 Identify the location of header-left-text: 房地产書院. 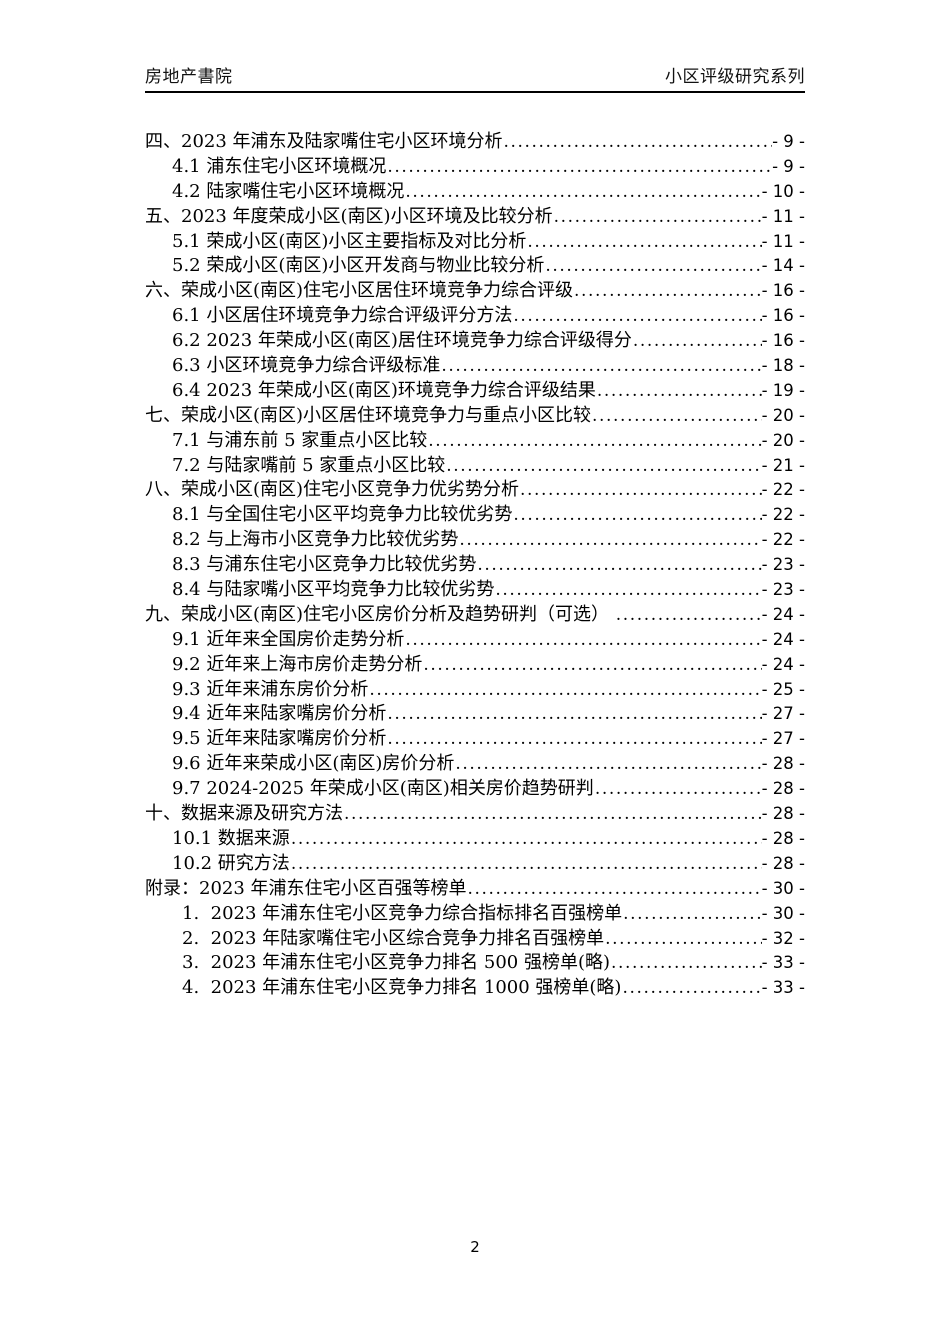
(189, 76).